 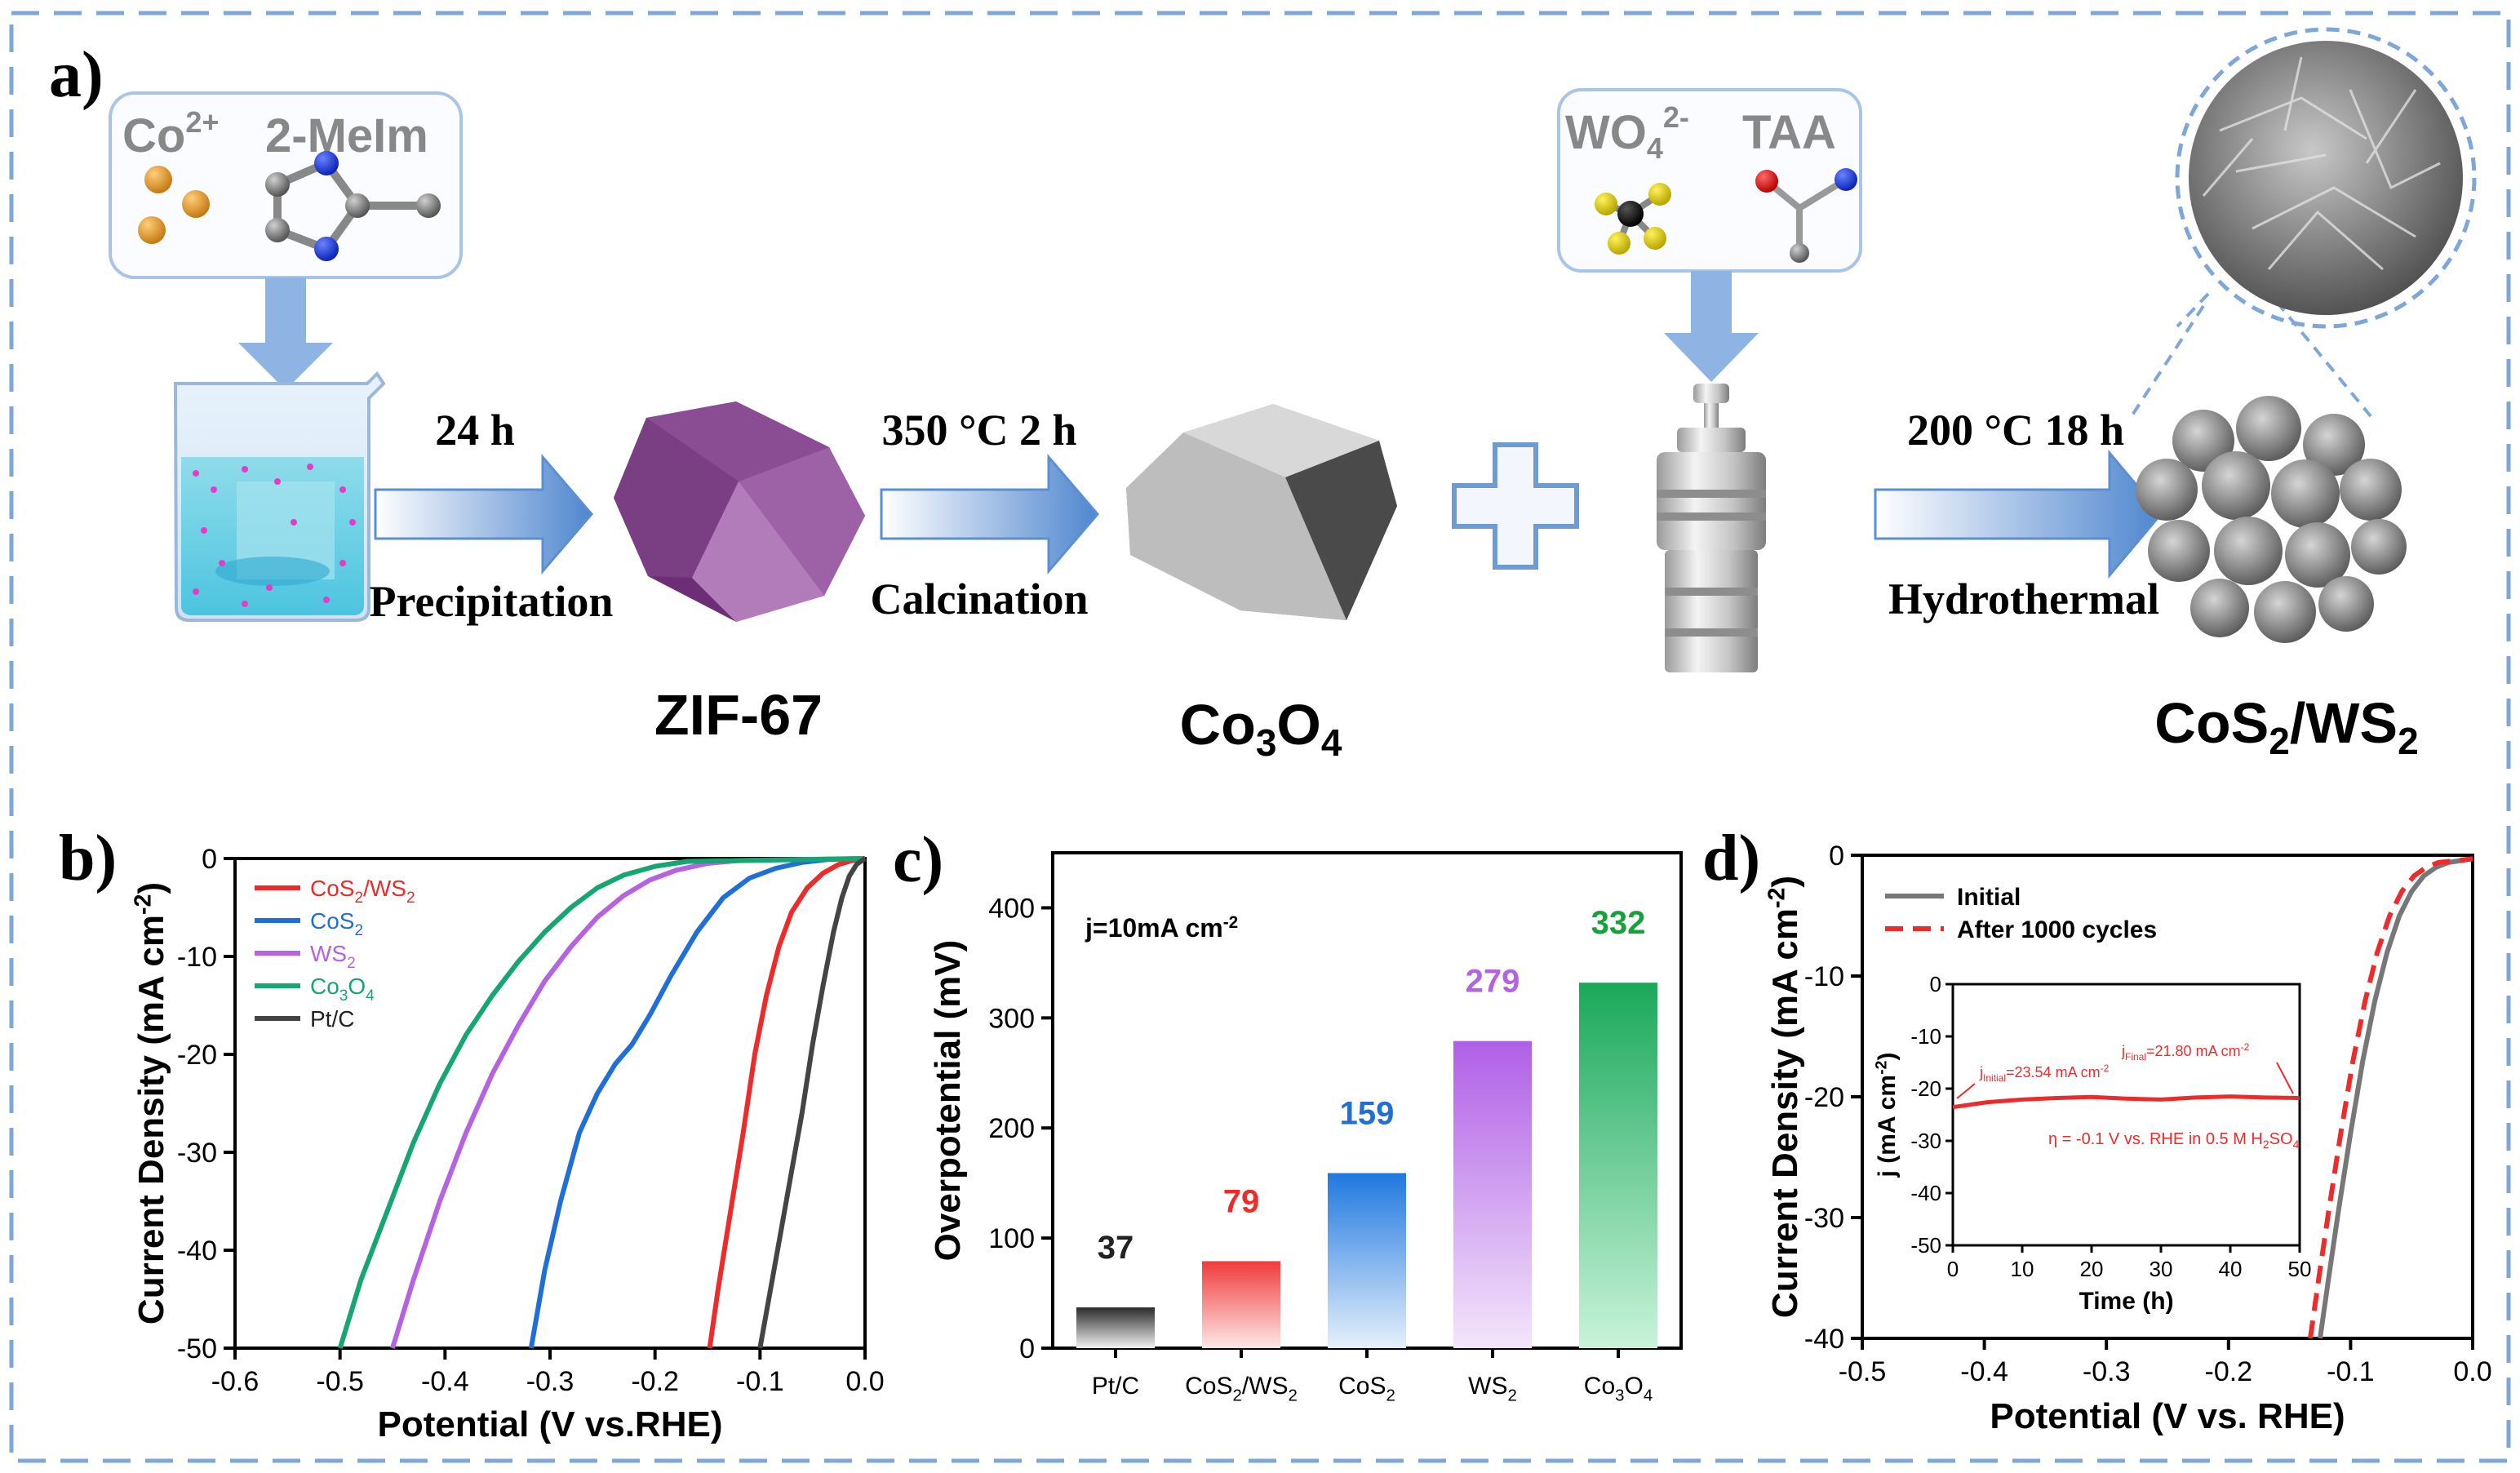 I want to click on inset-x-tick-label: 50, so click(x=2300, y=1269).